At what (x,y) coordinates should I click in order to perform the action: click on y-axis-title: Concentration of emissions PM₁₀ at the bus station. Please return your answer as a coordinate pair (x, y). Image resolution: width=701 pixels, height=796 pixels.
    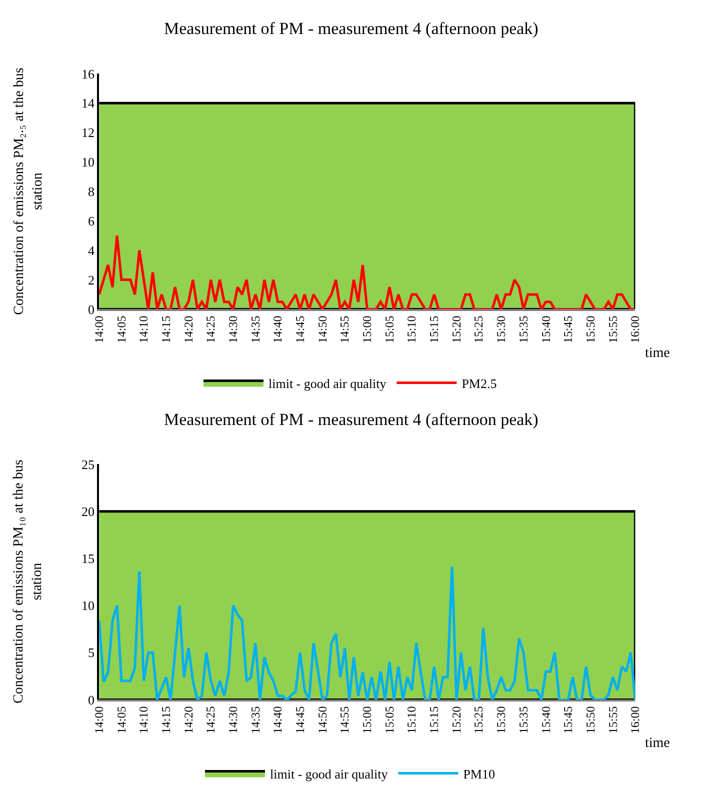
    Looking at the image, I should click on (28, 582).